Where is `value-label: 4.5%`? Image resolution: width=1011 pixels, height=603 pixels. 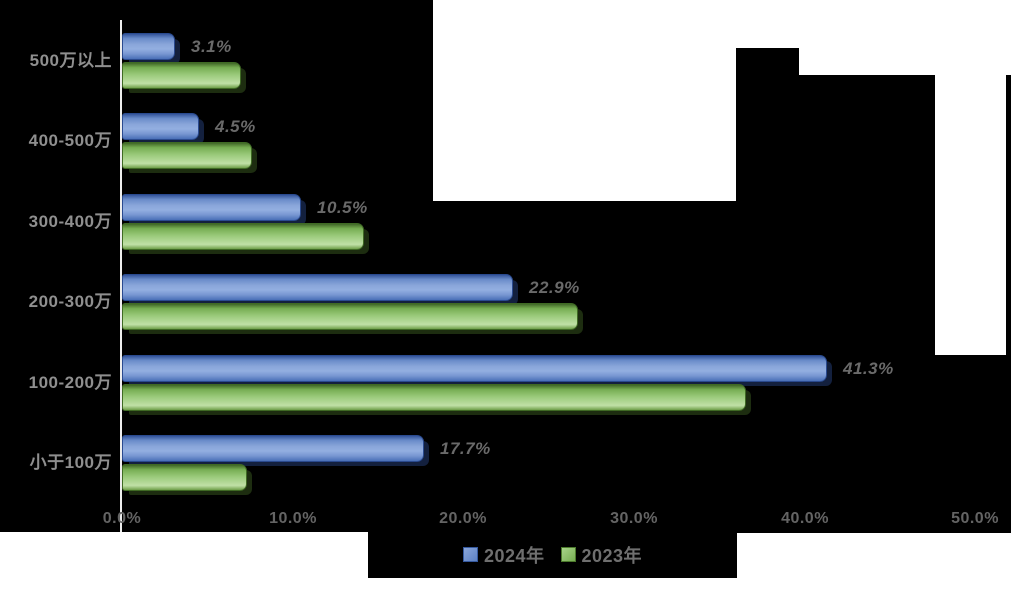 value-label: 4.5% is located at coordinates (235, 126).